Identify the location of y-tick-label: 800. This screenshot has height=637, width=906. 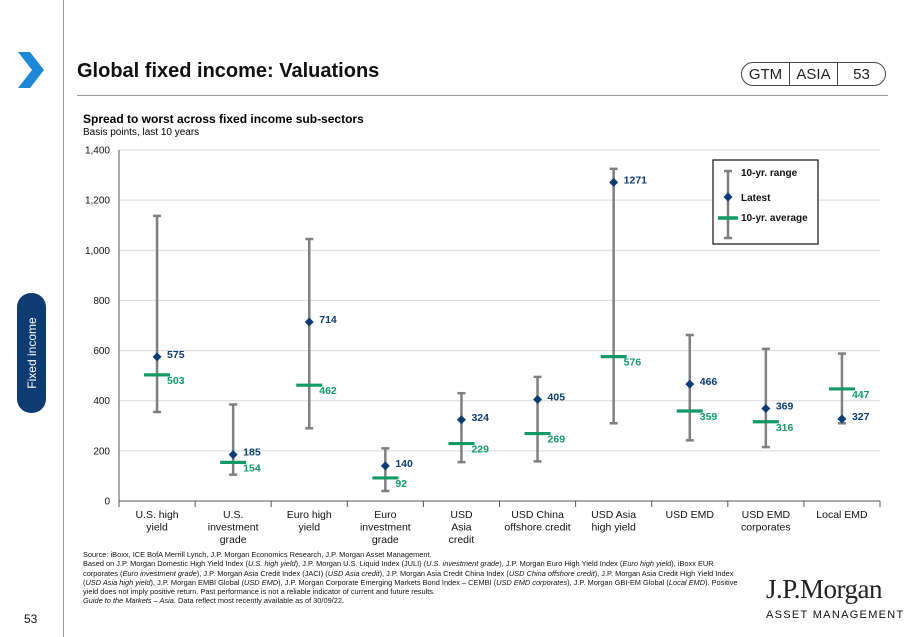
(101, 301).